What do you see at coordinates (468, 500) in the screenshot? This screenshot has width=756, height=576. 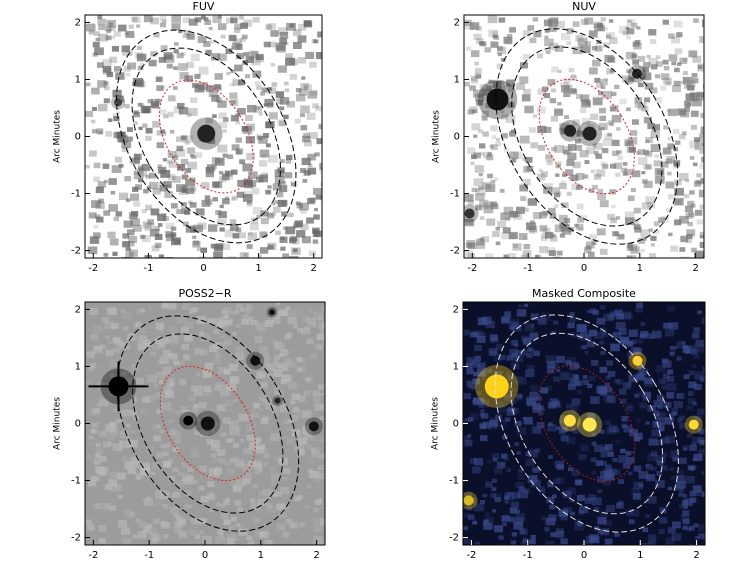 I see `source` at bounding box center [468, 500].